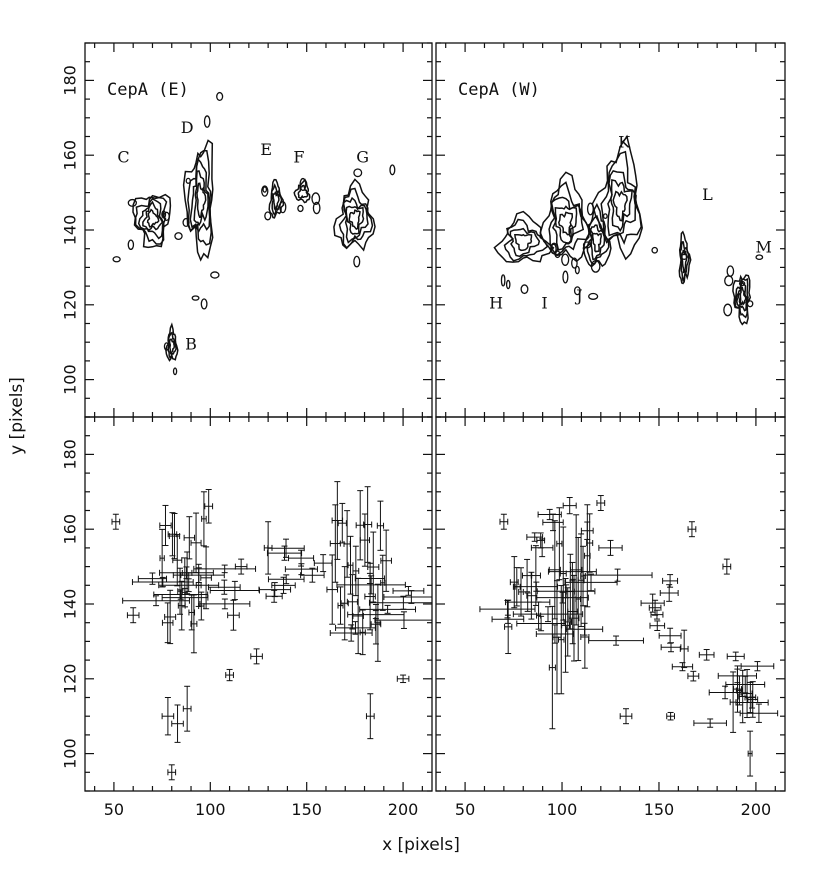 This screenshot has height=885, width=830. I want to click on contour-F, so click(302, 191).